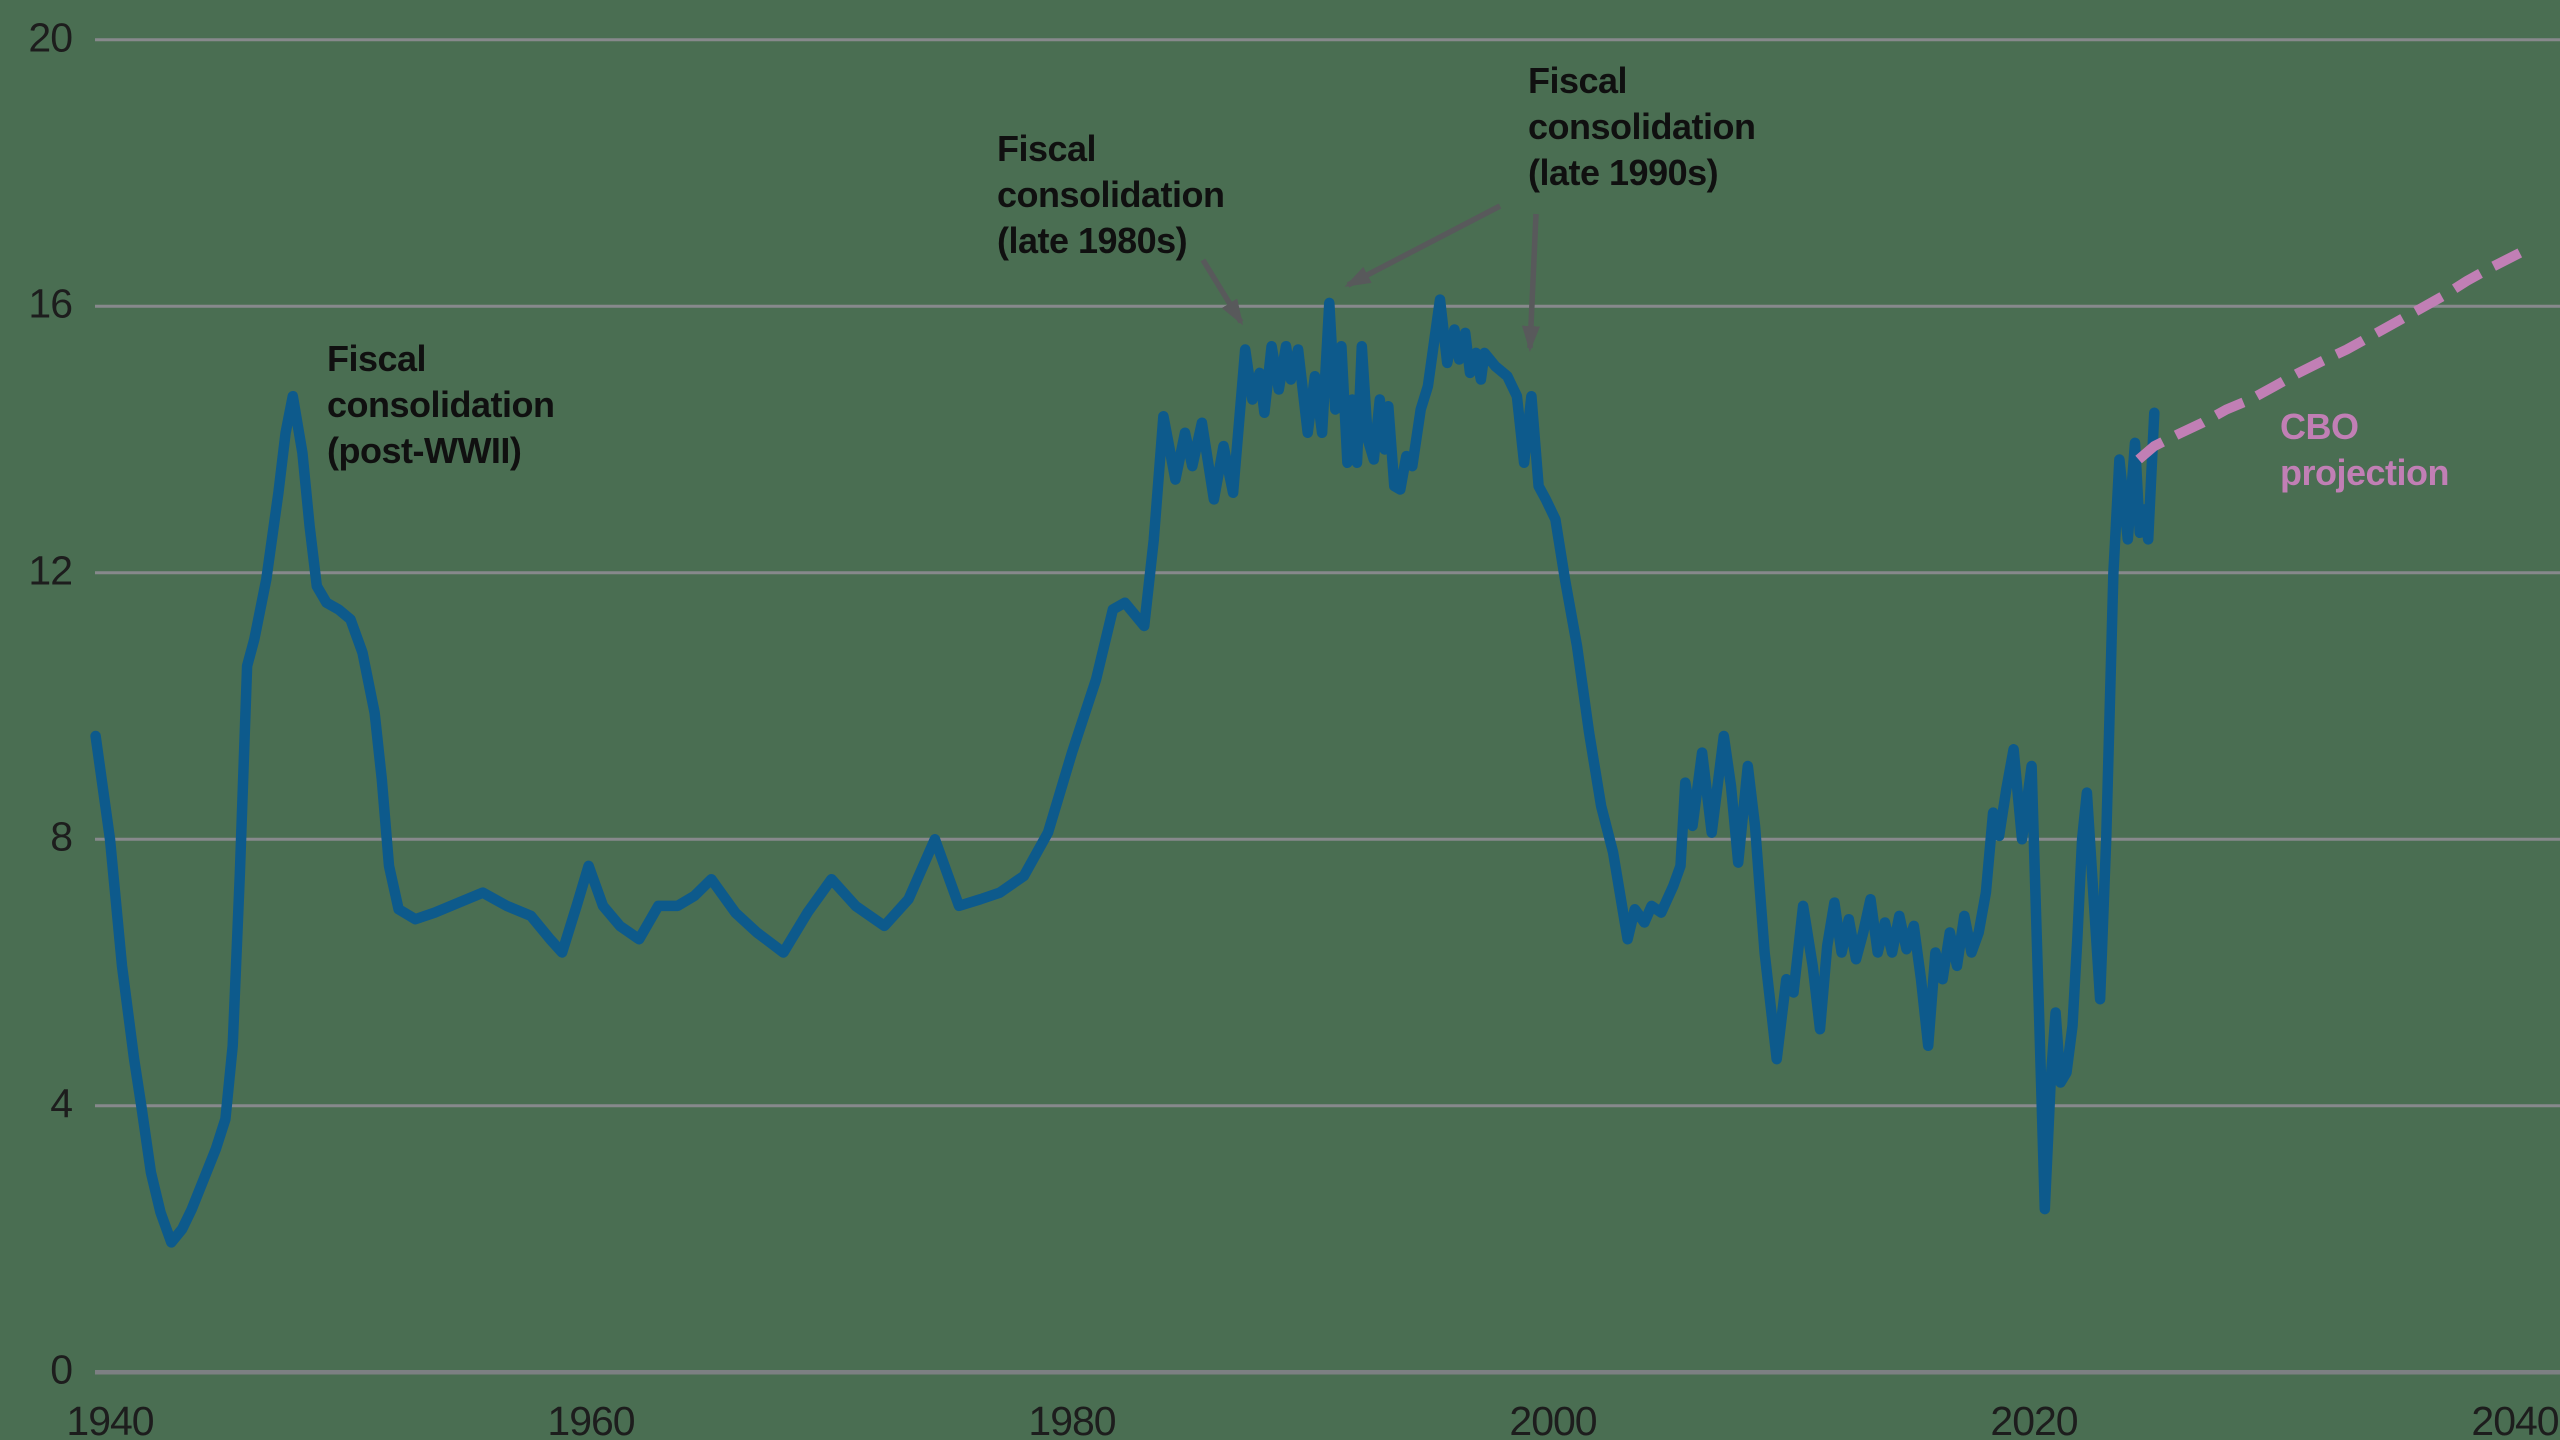  I want to click on annotation-late-1990s: Fiscal consolidation (late 1990s), so click(1642, 127).